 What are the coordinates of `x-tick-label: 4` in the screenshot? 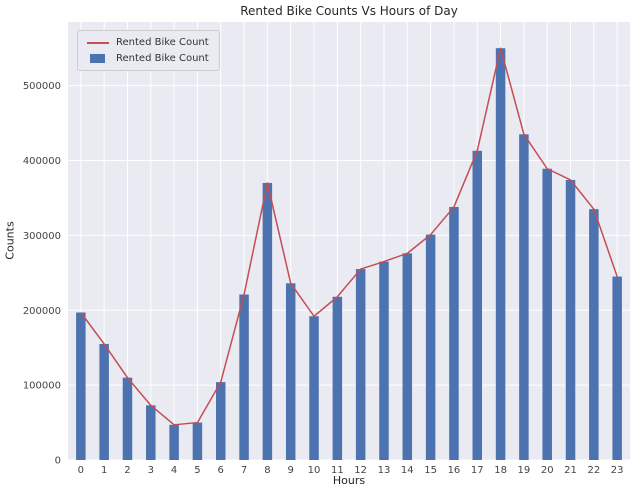 It's located at (174, 470).